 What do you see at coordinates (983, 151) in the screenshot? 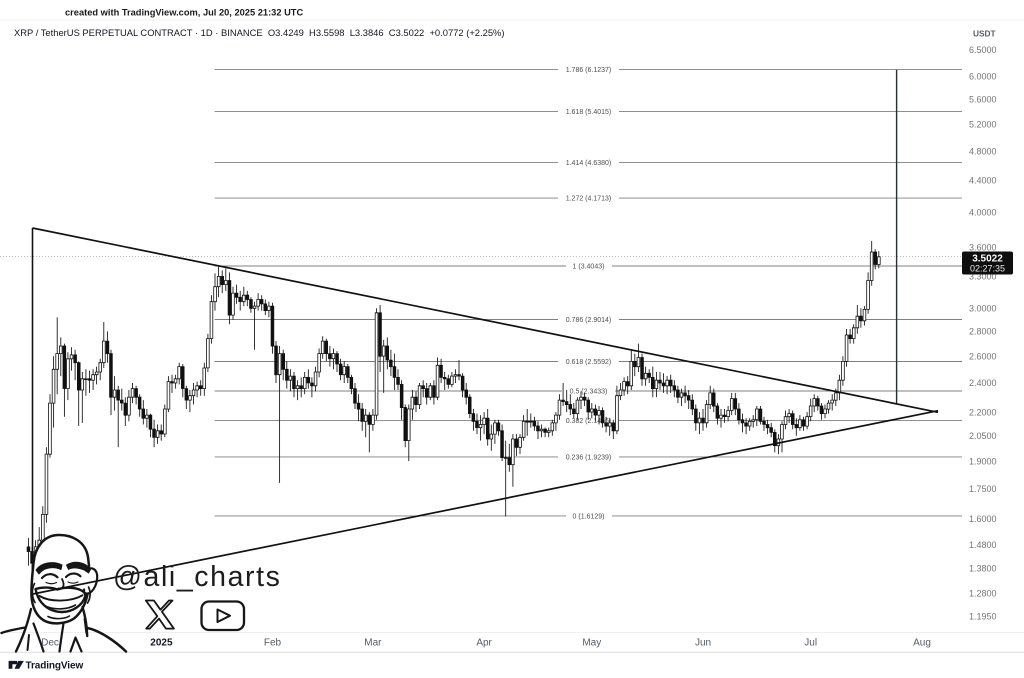
I see `svg-text: 4.8000` at bounding box center [983, 151].